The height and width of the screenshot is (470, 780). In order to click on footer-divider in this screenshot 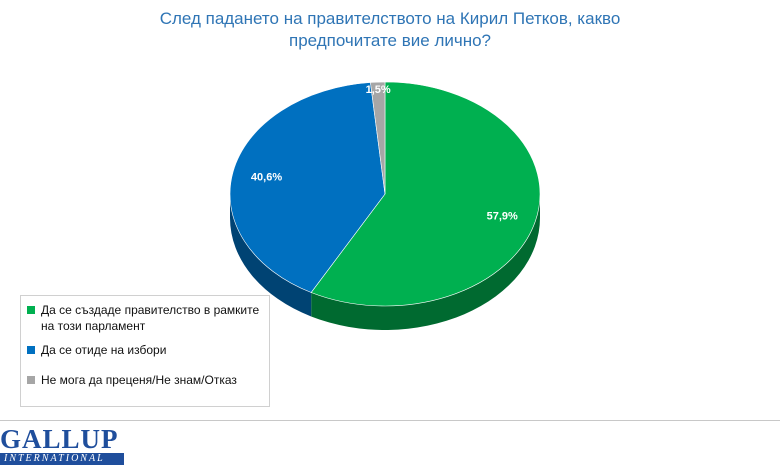, I will do `click(390, 420)`.